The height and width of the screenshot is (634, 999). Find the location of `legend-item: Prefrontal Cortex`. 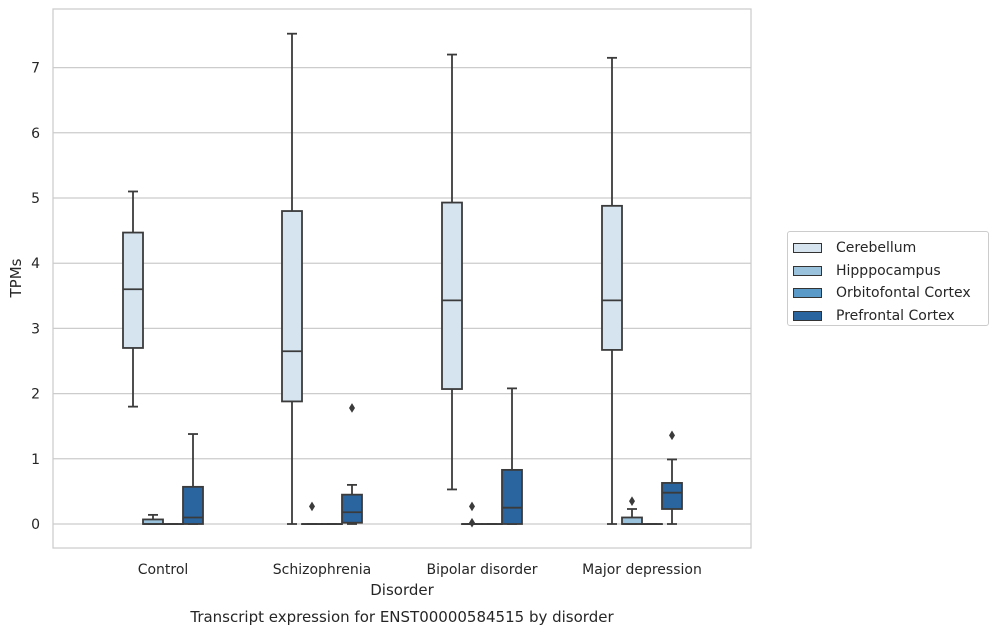

legend-item: Prefrontal Cortex is located at coordinates (890, 316).